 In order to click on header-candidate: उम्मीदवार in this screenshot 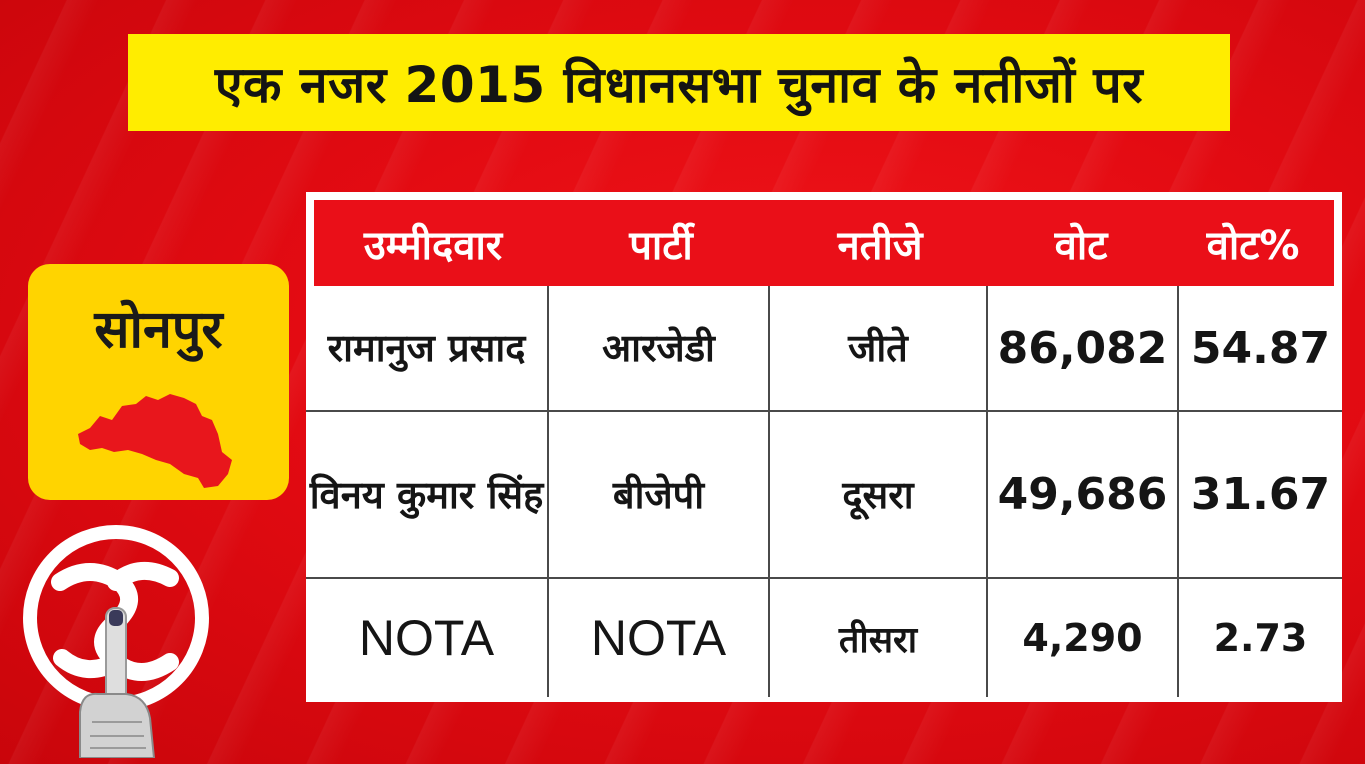, I will do `click(433, 245)`.